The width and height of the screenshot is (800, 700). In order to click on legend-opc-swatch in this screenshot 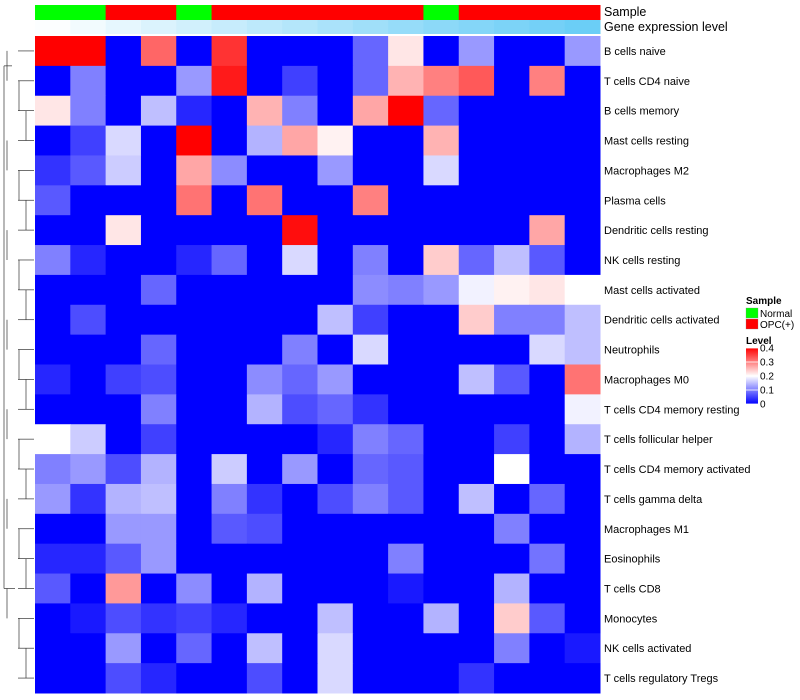, I will do `click(752, 324)`.